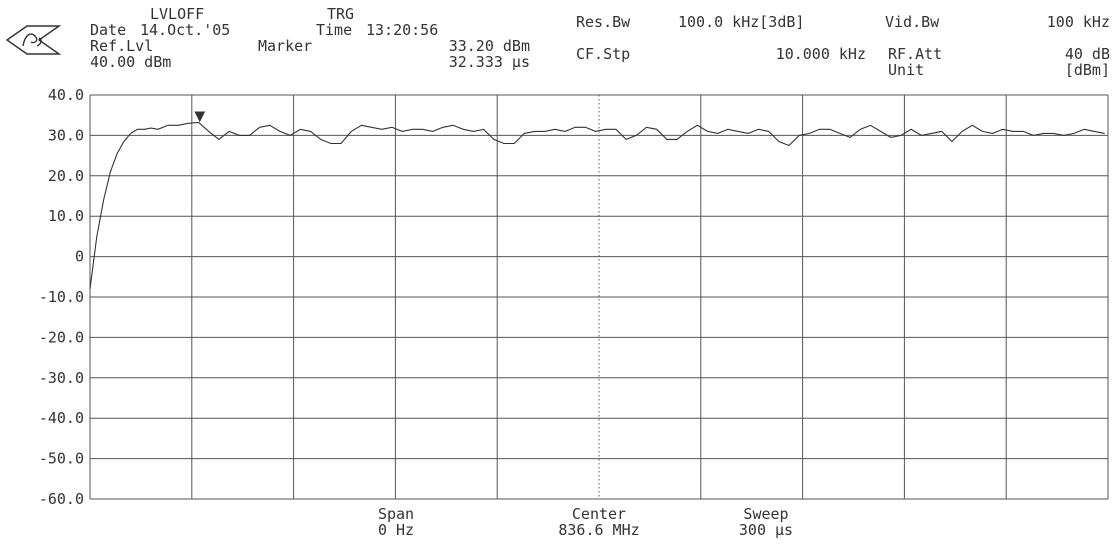 This screenshot has width=1117, height=545. Describe the element at coordinates (66, 95) in the screenshot. I see `y-tick-label: 40.0` at that location.